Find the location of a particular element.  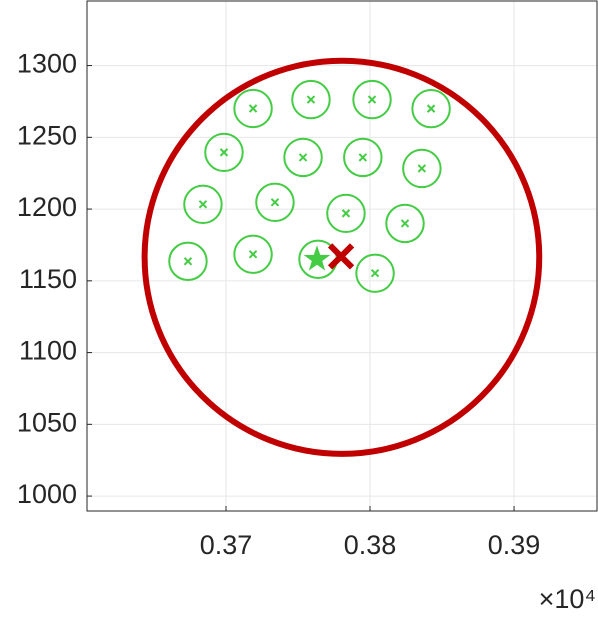

x-exponent-label: ×10⁴ is located at coordinates (567, 599).